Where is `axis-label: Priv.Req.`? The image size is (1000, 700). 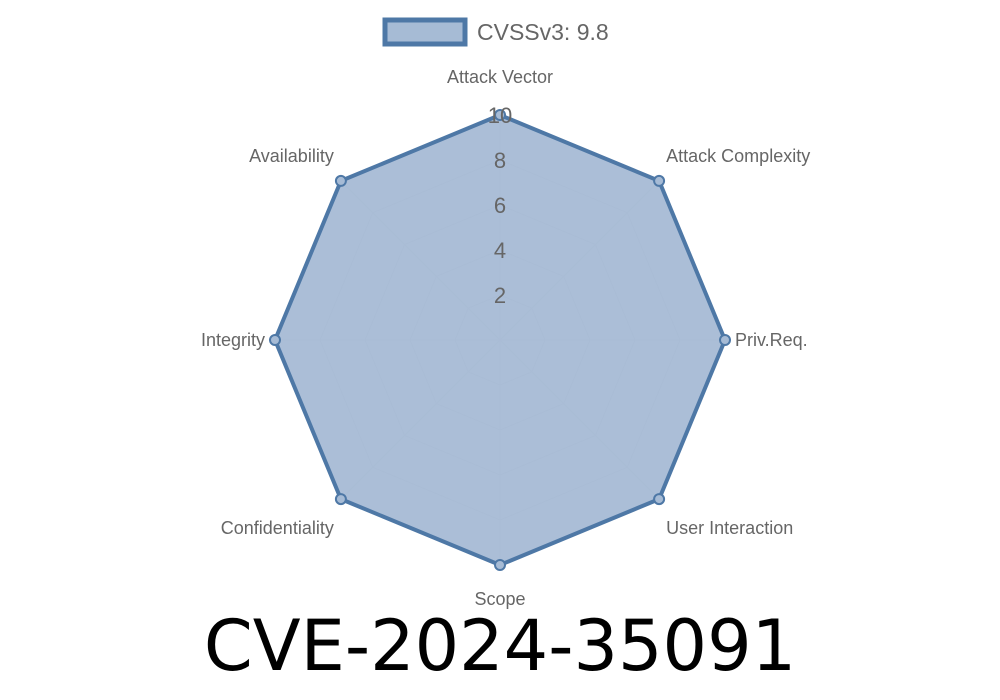 axis-label: Priv.Req. is located at coordinates (771, 340).